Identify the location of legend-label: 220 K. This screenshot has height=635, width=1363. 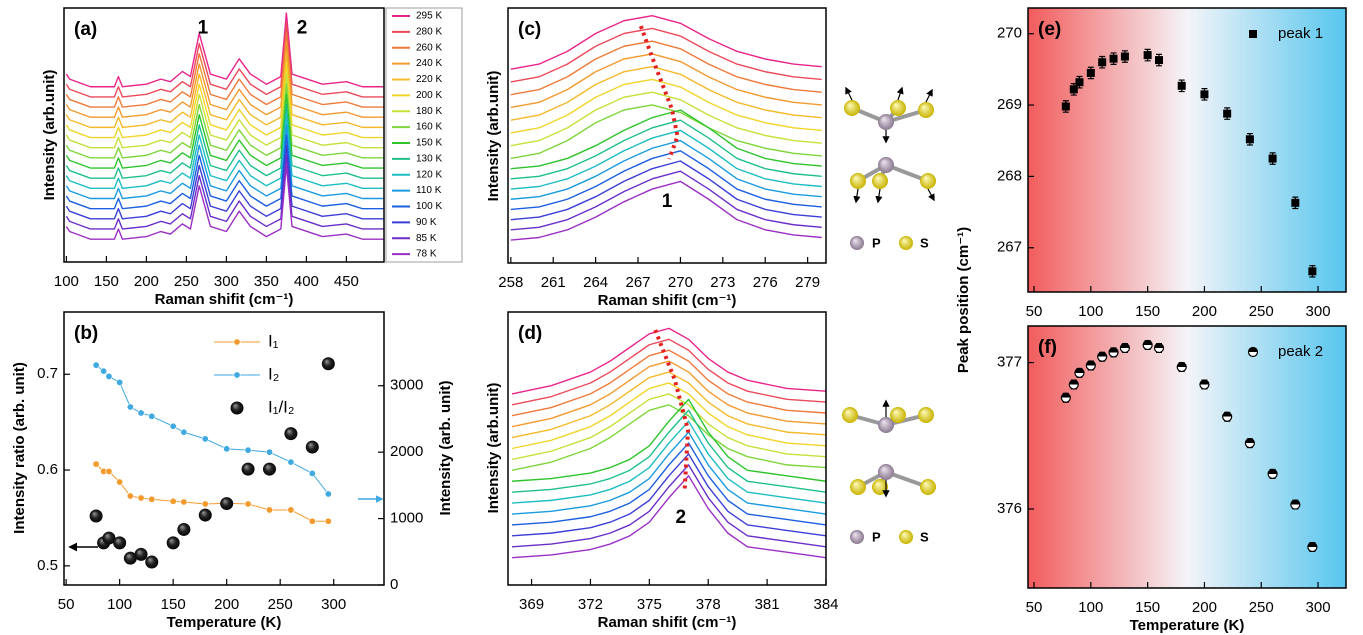
(429, 79).